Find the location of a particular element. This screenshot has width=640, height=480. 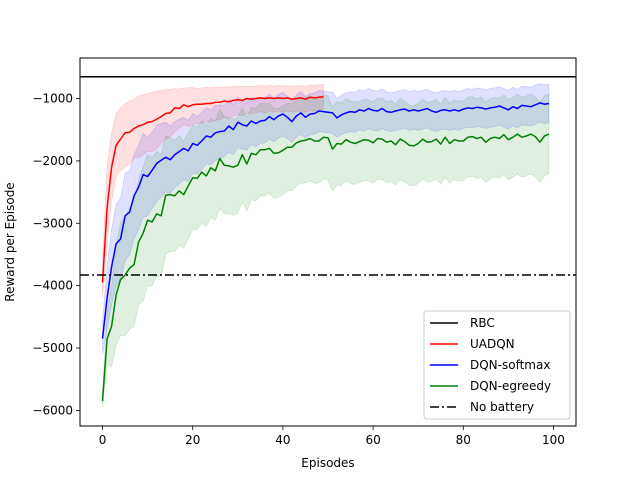

y-tick-label: −2000 is located at coordinates (52, 161).